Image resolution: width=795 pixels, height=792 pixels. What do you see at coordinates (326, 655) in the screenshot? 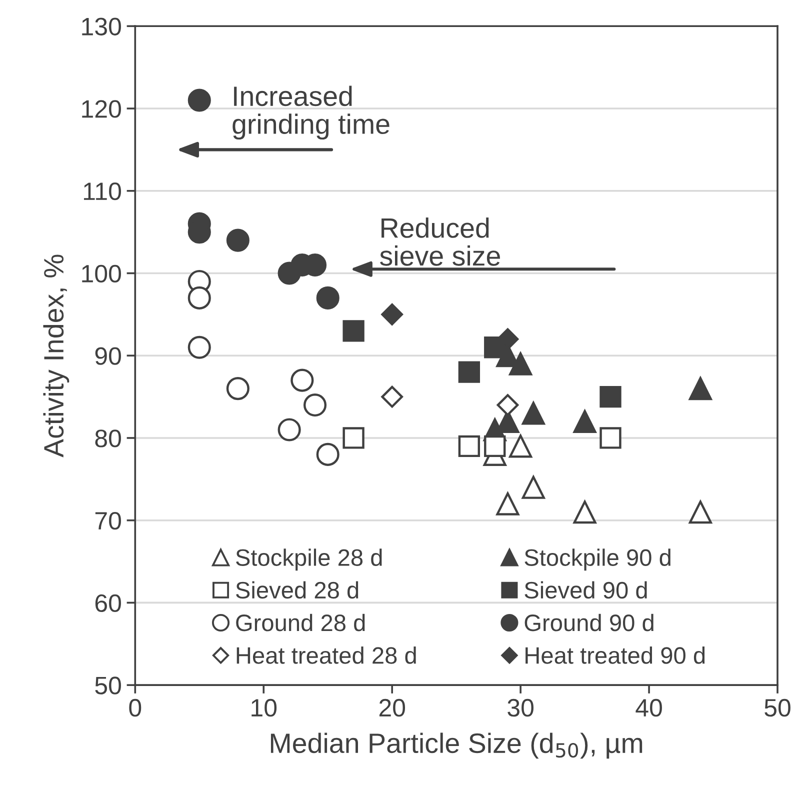
I see `legend-label: Heat treated 28 d` at bounding box center [326, 655].